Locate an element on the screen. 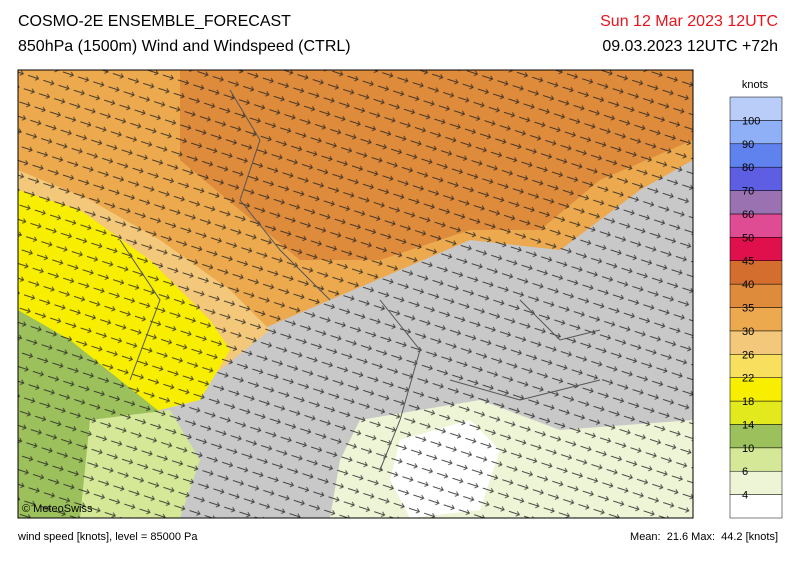 The width and height of the screenshot is (800, 566). colorbar-tick-label: 90 is located at coordinates (748, 145).